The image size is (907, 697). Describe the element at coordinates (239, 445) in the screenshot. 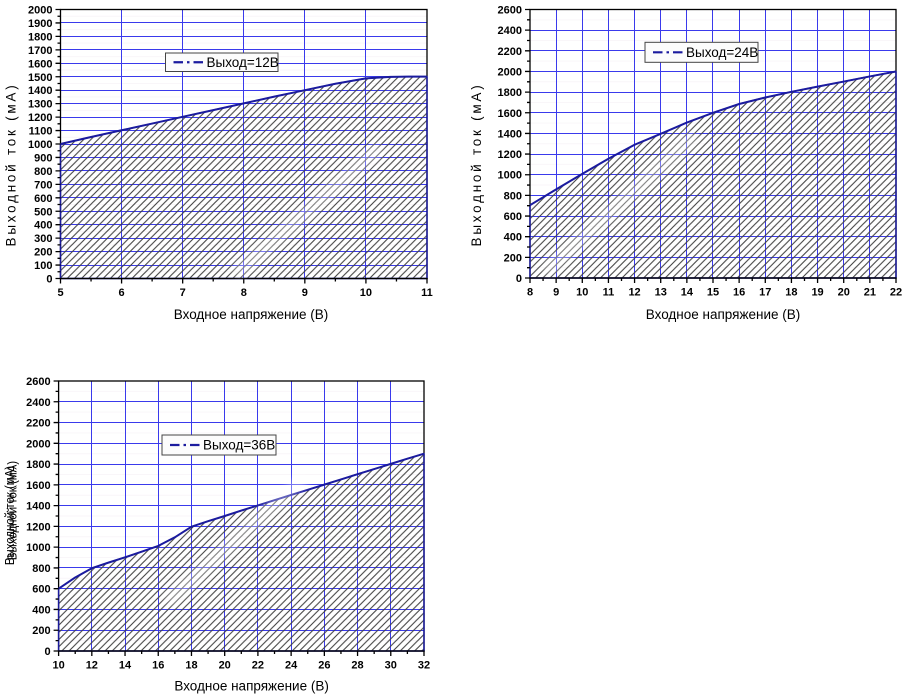

I see `svg-text: Выход=36В` at that location.